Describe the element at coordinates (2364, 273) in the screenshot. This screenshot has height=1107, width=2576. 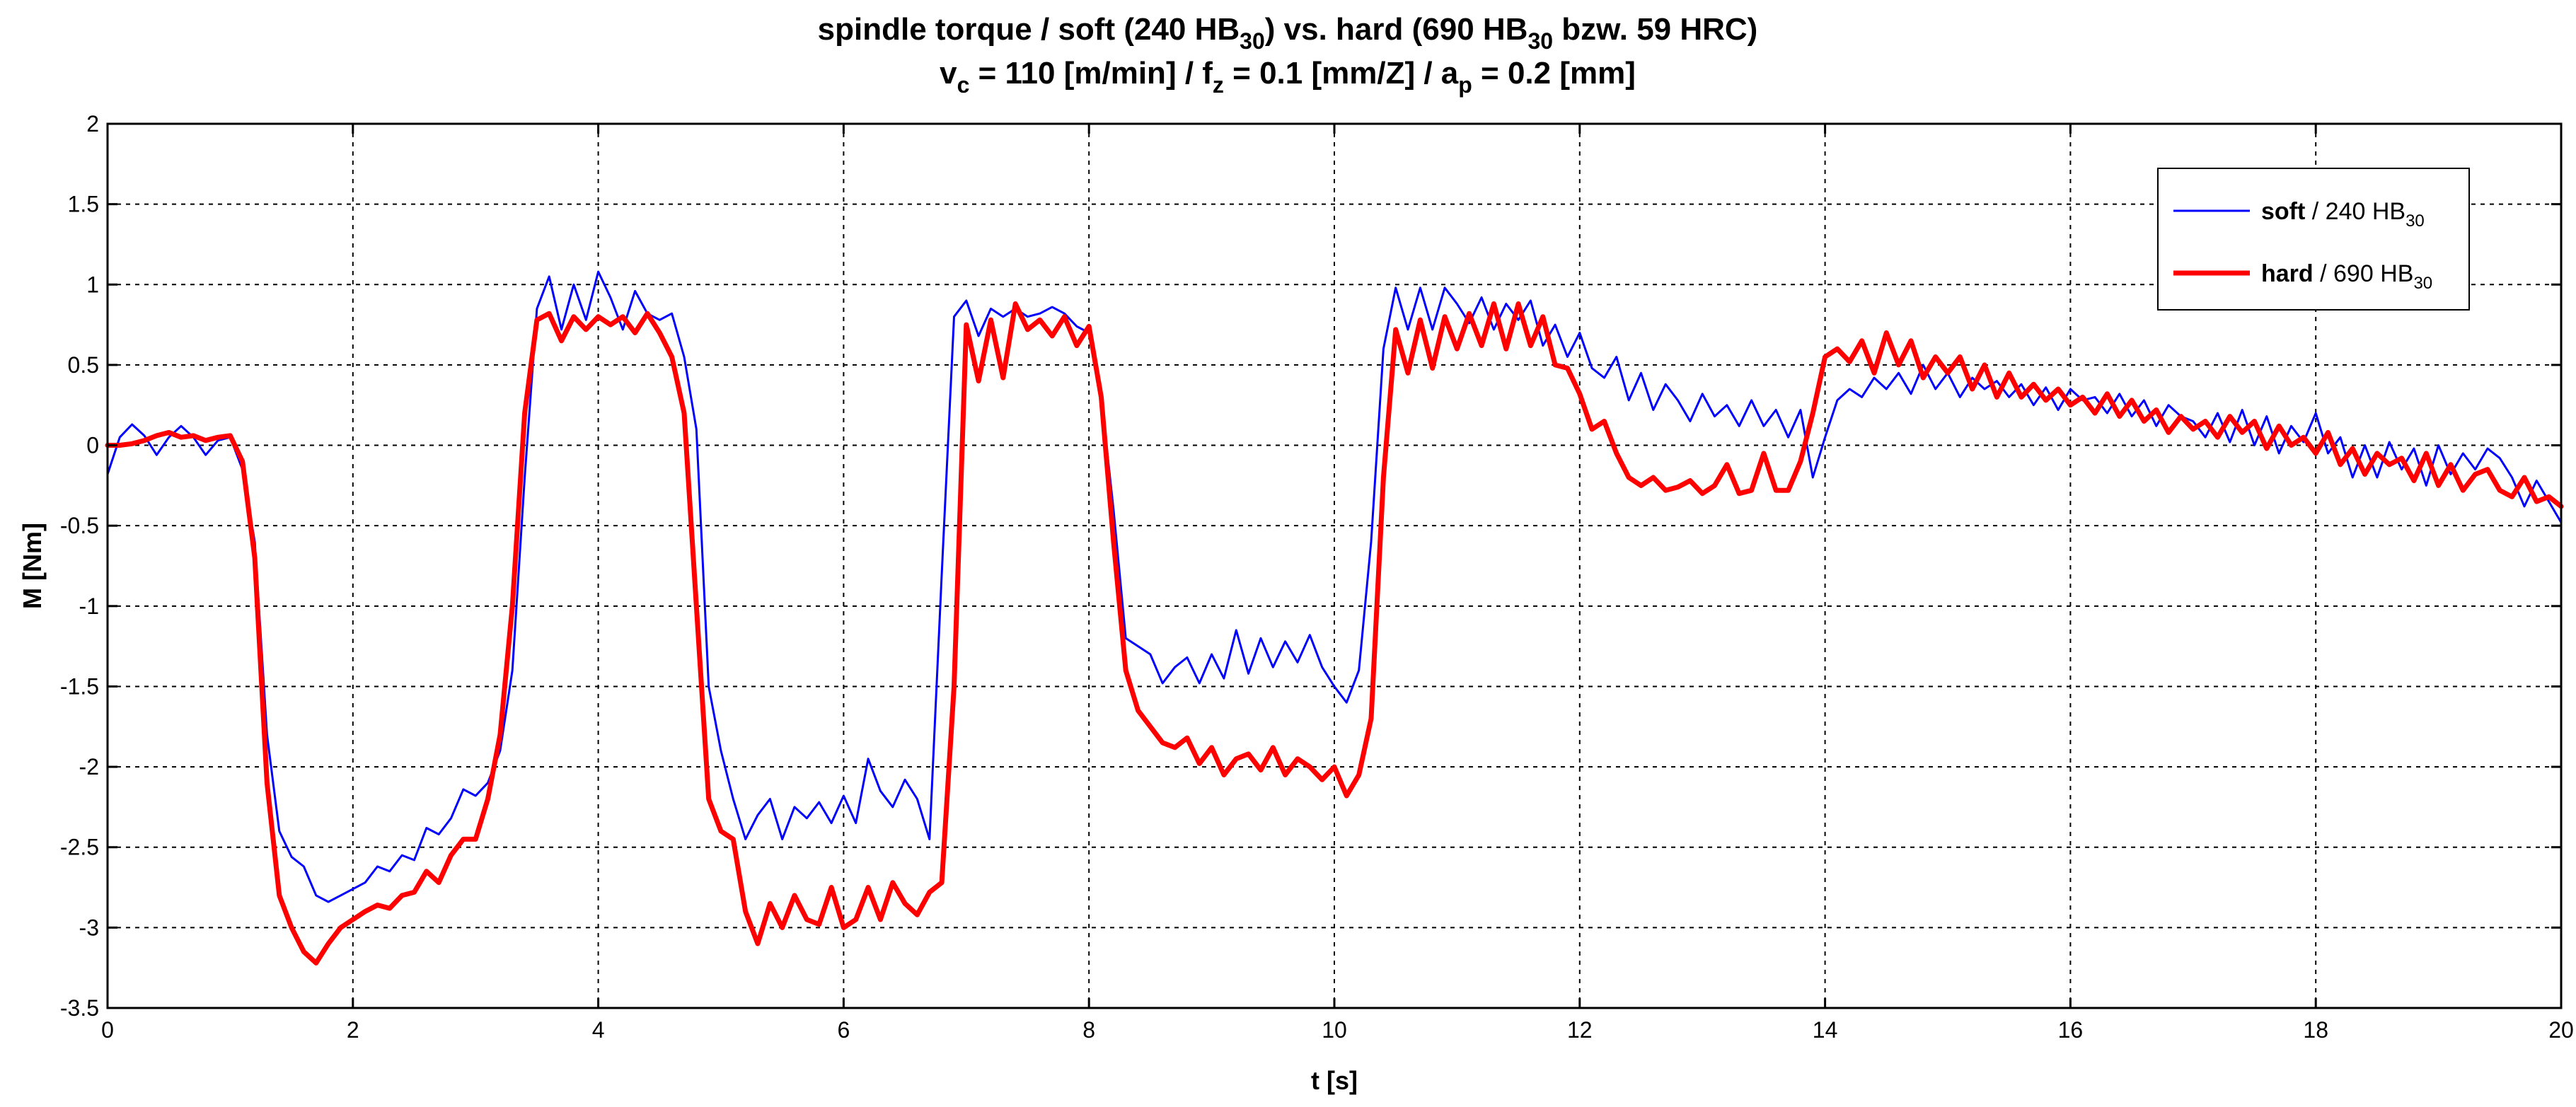
I see `legend-label-hard-part-1: / 690 HB` at that location.